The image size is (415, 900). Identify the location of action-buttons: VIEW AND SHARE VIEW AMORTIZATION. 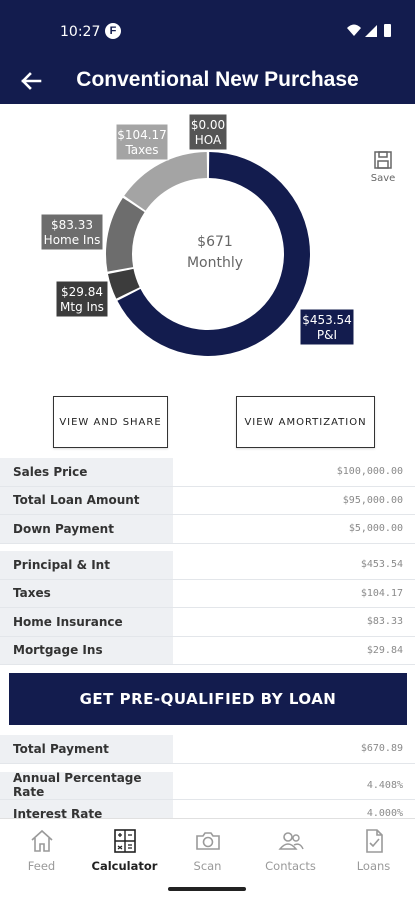
(207, 425).